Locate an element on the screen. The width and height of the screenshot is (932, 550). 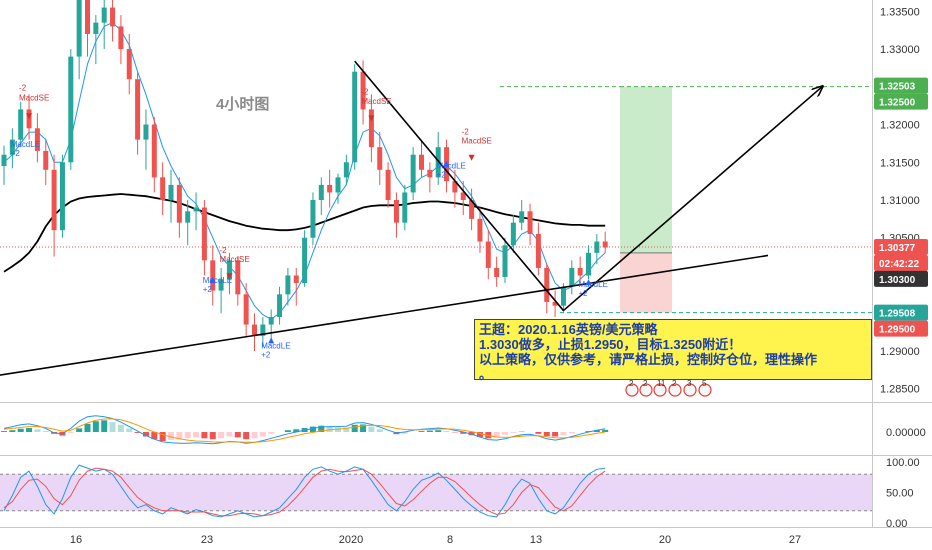
macd-signal-line is located at coordinates (304, 430).